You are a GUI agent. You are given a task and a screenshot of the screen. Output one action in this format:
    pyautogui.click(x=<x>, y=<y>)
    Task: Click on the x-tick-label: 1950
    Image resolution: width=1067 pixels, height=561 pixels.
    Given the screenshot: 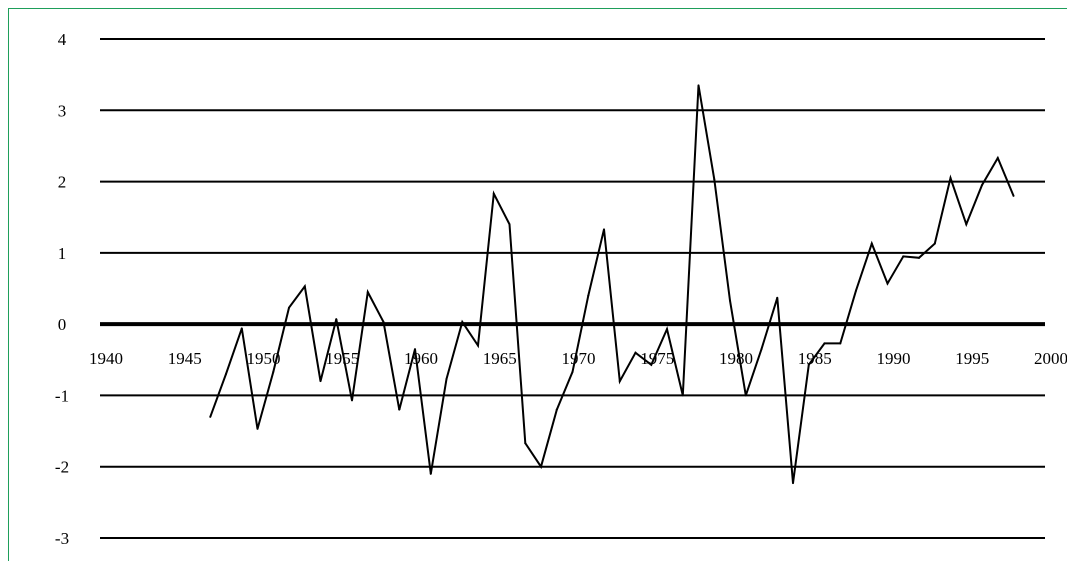 What is the action you would take?
    pyautogui.click(x=264, y=358)
    